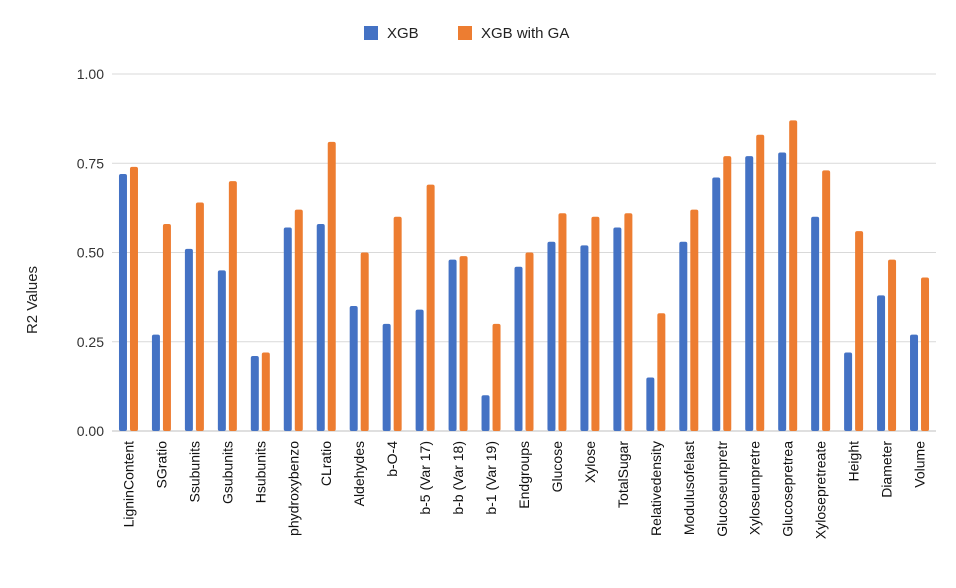 Image resolution: width=956 pixels, height=588 pixels. I want to click on x-tick-label: b-1 (Var 19), so click(491, 478).